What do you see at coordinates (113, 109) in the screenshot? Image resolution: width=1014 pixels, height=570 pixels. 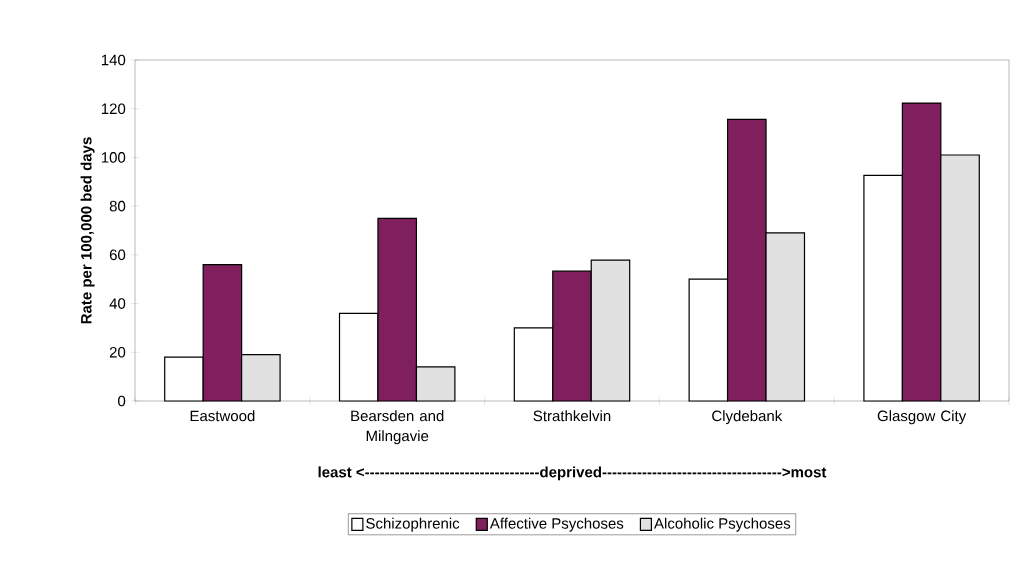 I see `y-tick-label: 120` at bounding box center [113, 109].